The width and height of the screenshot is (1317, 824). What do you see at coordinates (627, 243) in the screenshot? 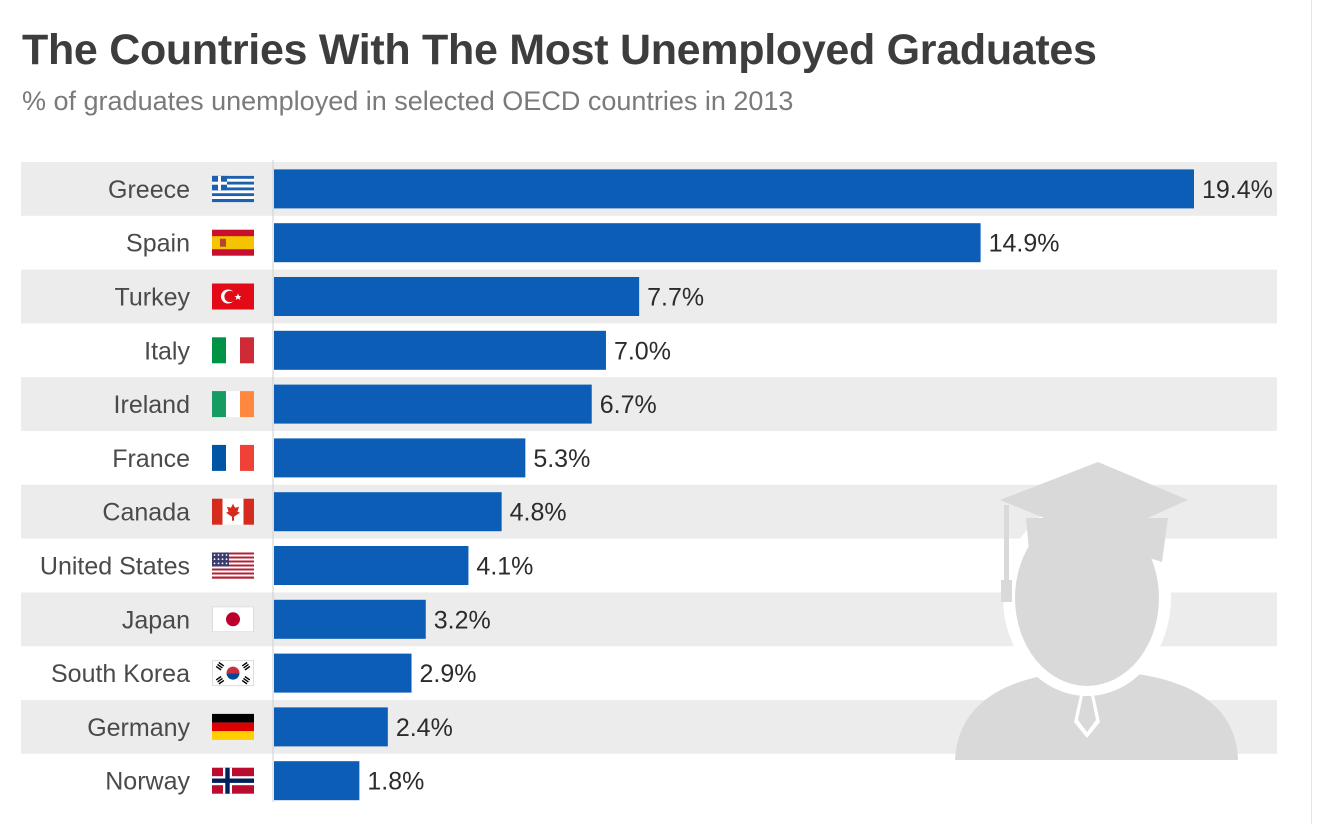
I see `bar-spain` at bounding box center [627, 243].